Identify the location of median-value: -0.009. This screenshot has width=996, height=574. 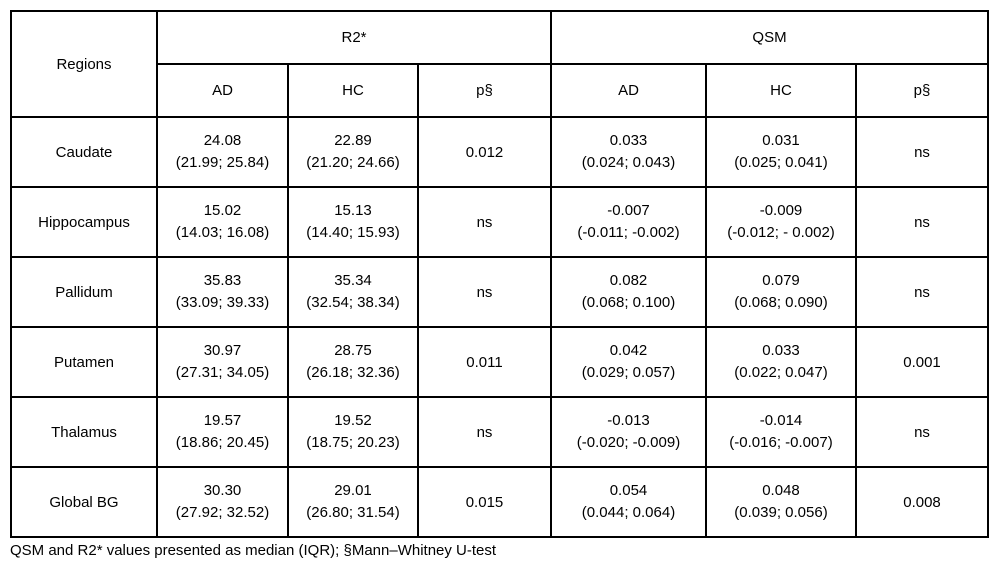
(781, 210).